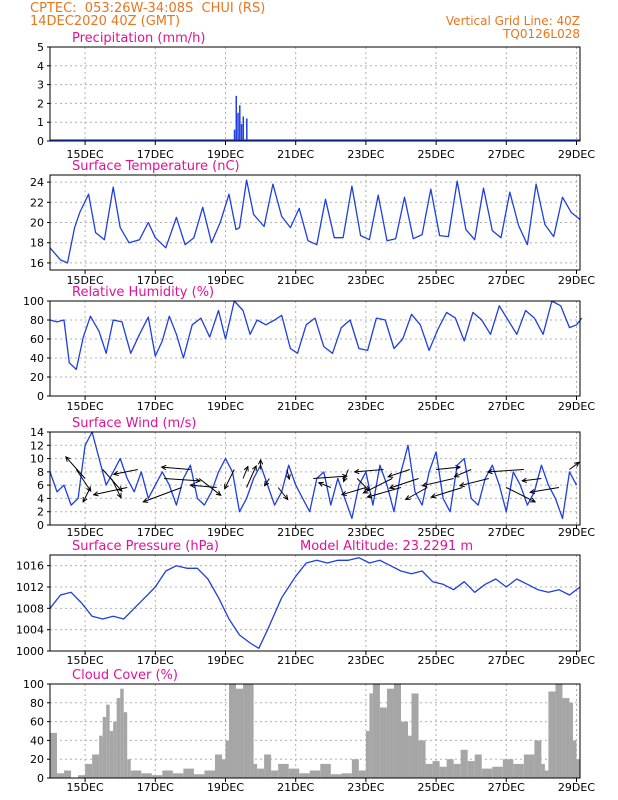 This screenshot has height=800, width=618. I want to click on panel-frame, so click(315, 478).